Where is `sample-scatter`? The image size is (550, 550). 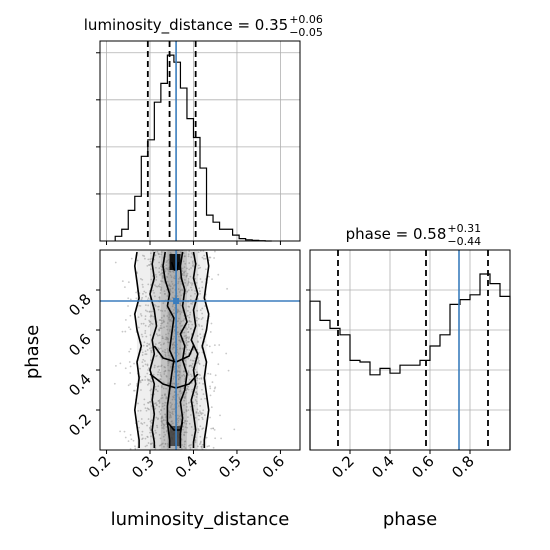 sample-scatter is located at coordinates (174, 350).